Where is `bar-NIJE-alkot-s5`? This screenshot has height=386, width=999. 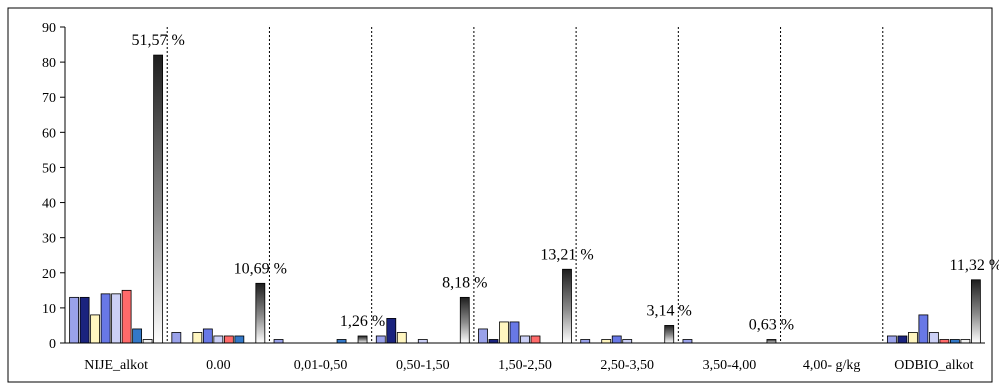
bar-NIJE-alkot-s5 is located at coordinates (116, 318).